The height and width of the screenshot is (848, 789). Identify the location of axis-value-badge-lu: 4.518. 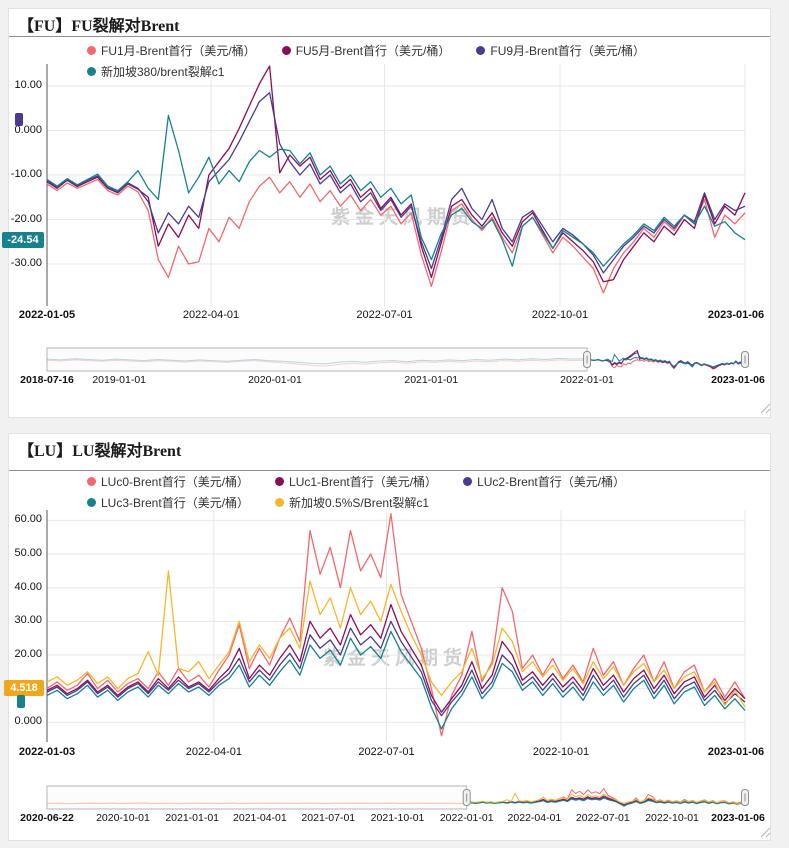
(24, 688).